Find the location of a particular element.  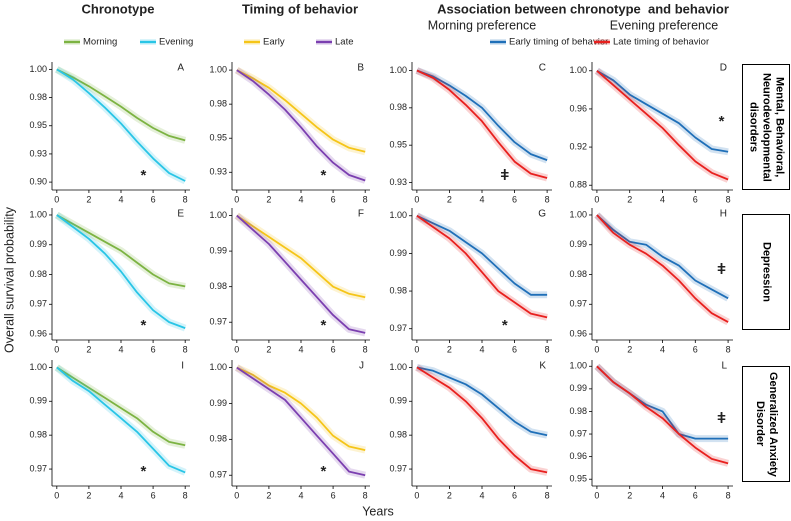

y-tick-label: 0.88 is located at coordinates (578, 185).